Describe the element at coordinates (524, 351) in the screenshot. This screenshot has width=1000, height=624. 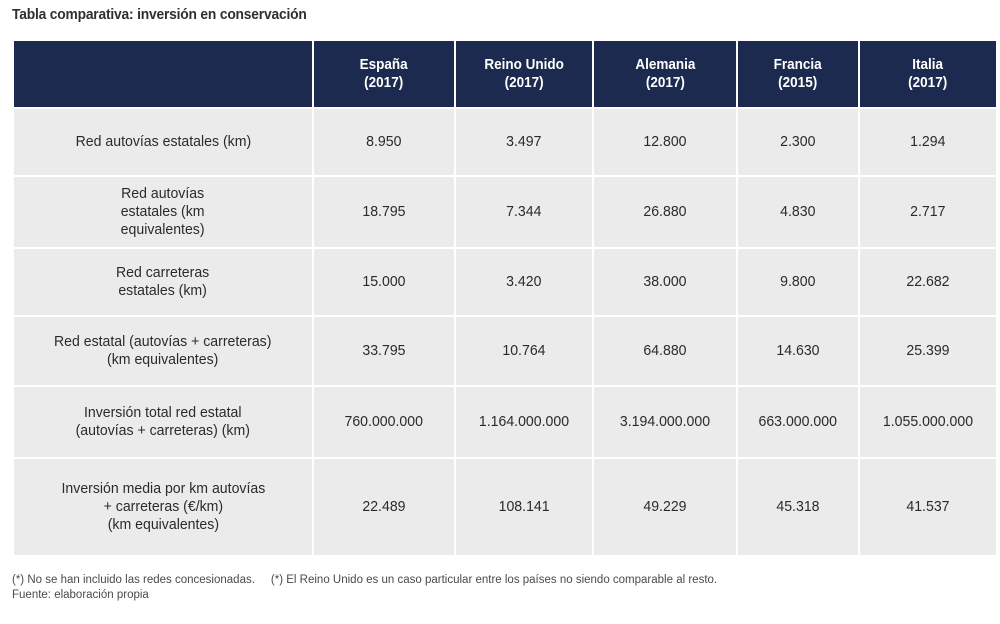
I see `table-cell: 10.764` at that location.